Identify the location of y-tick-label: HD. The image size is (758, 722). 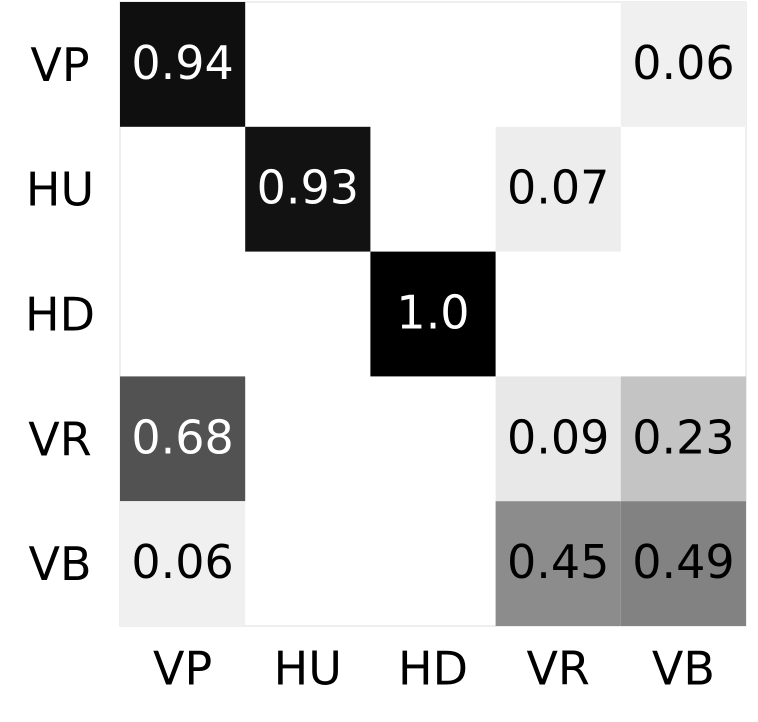
(60, 315).